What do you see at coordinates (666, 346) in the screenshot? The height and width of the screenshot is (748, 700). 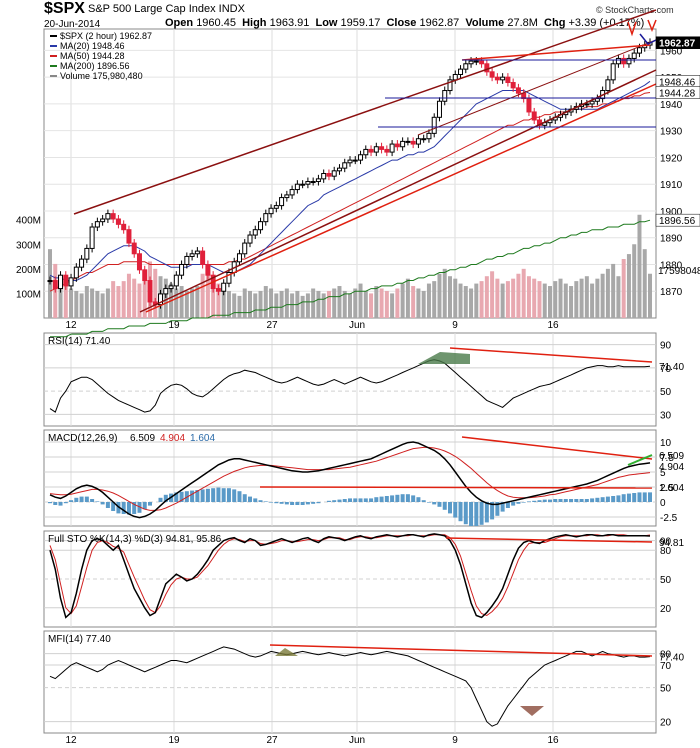 I see `osc-tick-label: 90` at bounding box center [666, 346].